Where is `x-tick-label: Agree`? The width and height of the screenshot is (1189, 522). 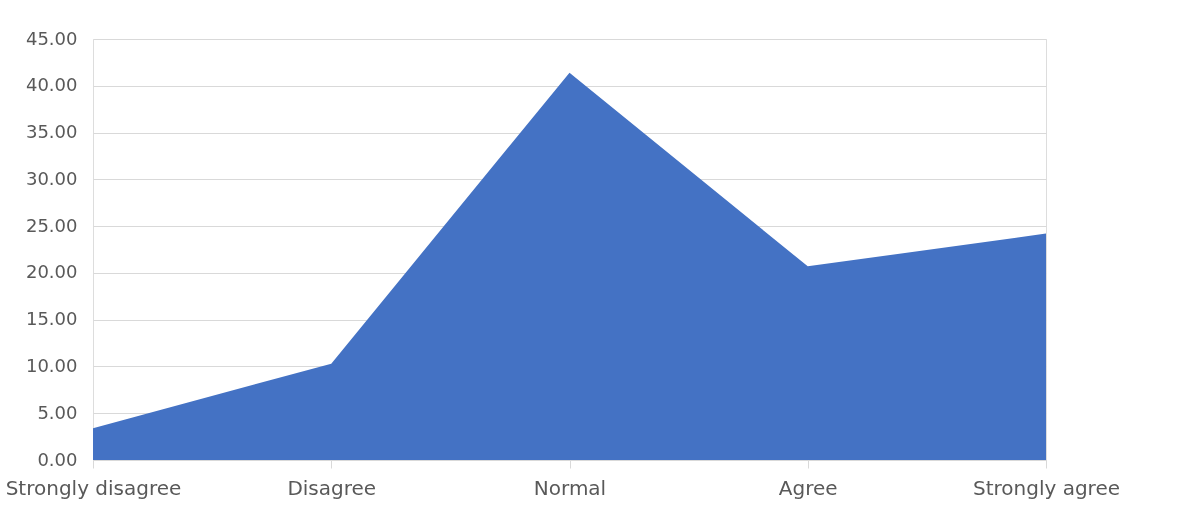 x-tick-label: Agree is located at coordinates (808, 487).